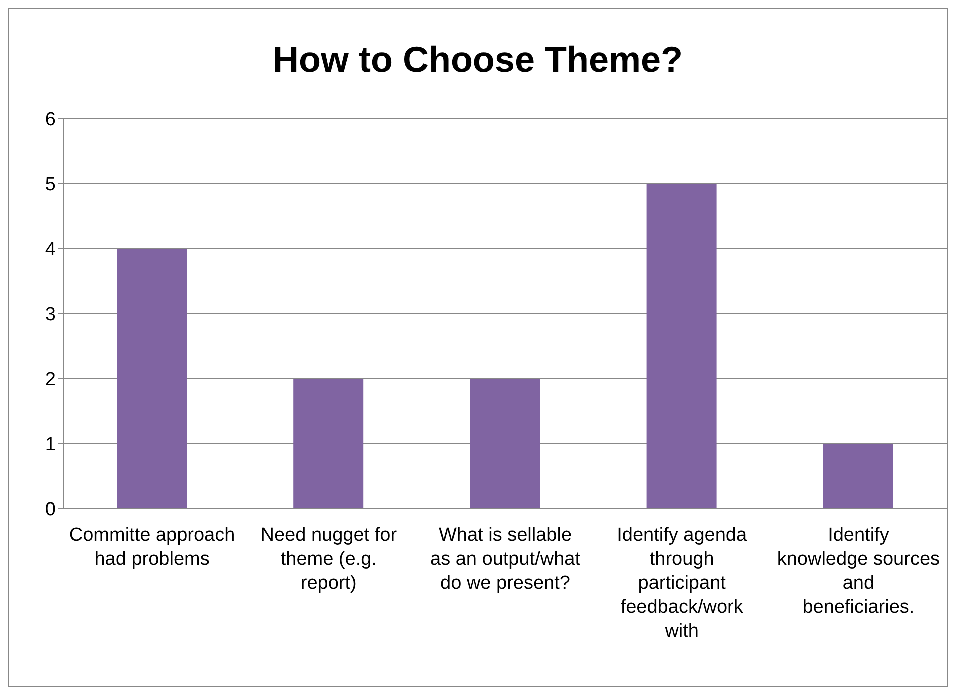 Image resolution: width=957 pixels, height=695 pixels. I want to click on x-tick-label: Need nugget for theme (e.g. report), so click(329, 559).